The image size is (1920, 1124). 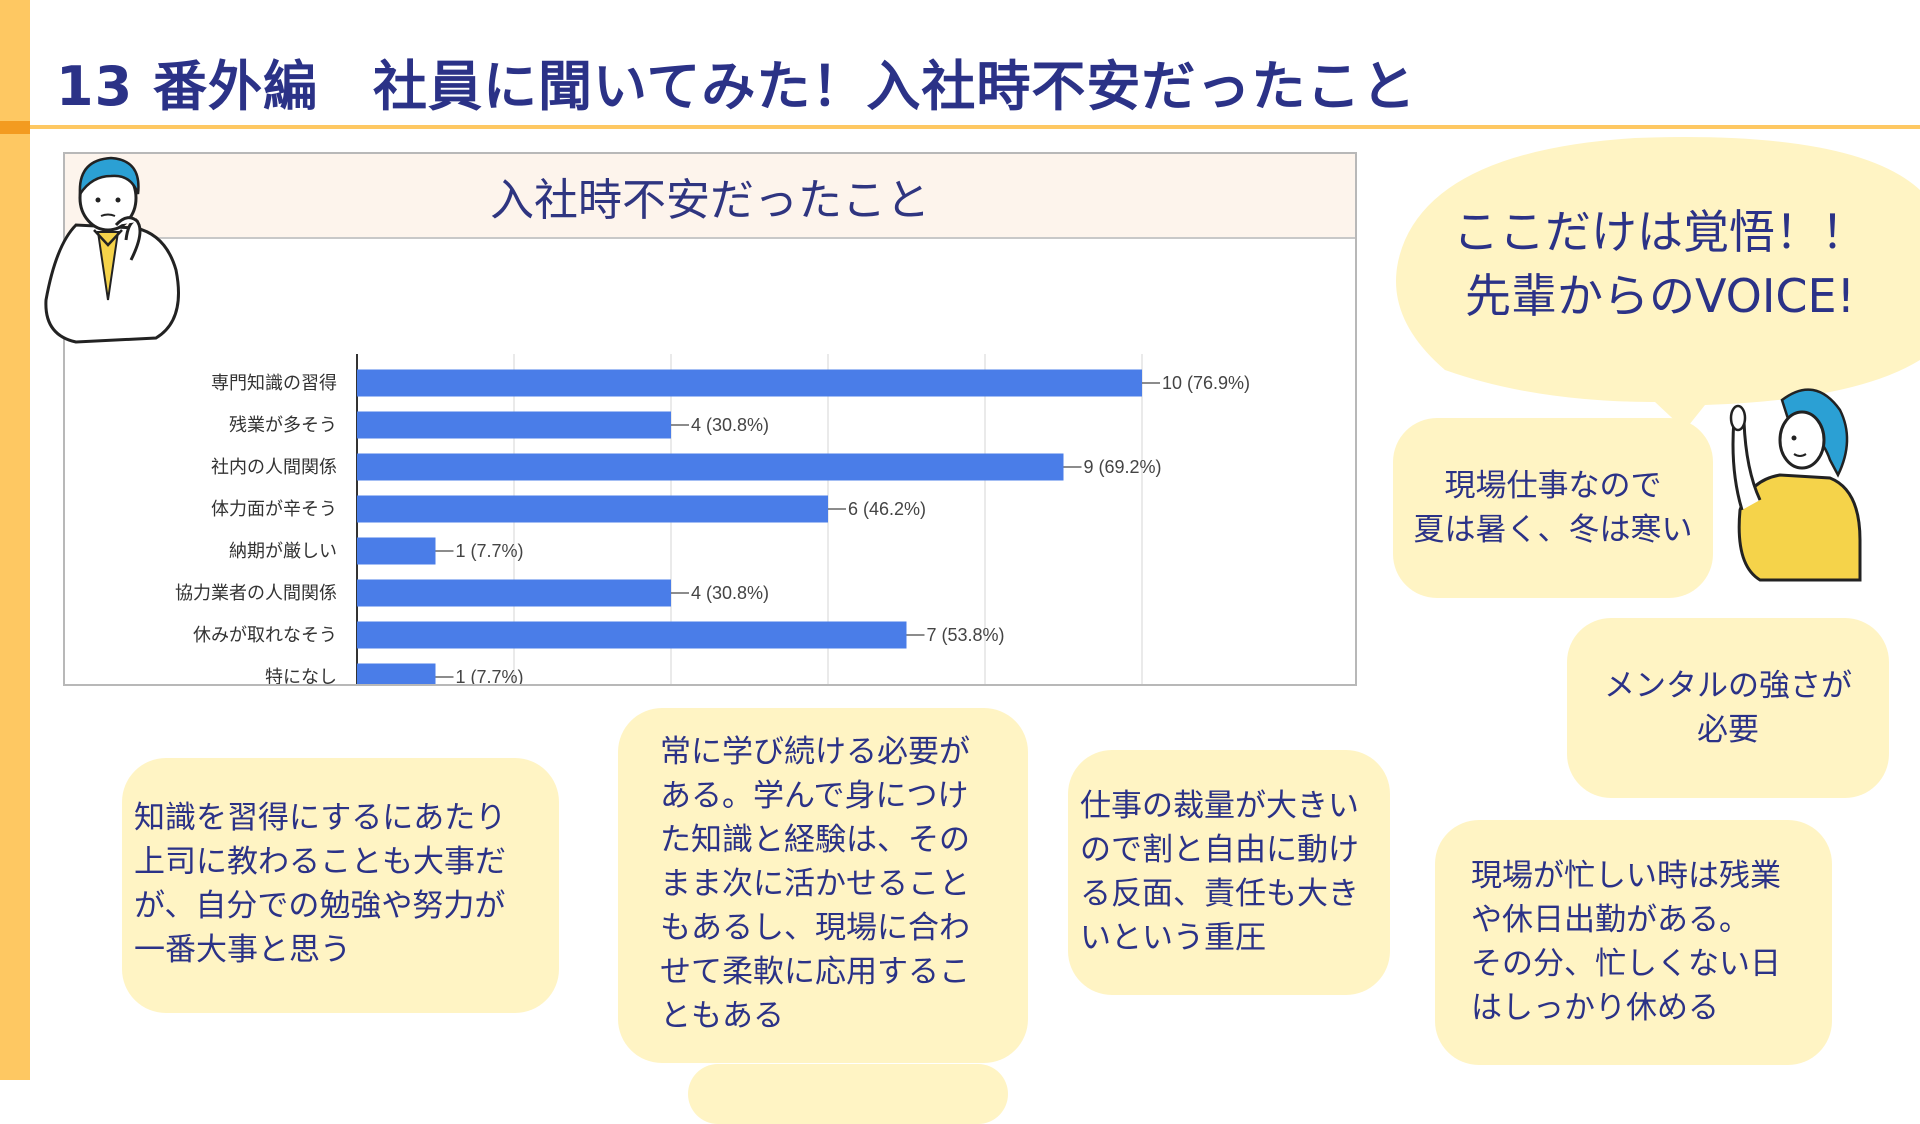 I want to click on title-divider, so click(x=975, y=127).